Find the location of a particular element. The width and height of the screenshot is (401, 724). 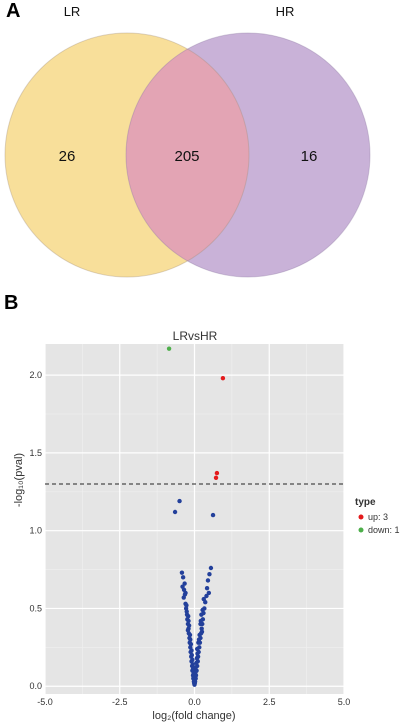

y-tick-label: 0.0 is located at coordinates (35, 686).